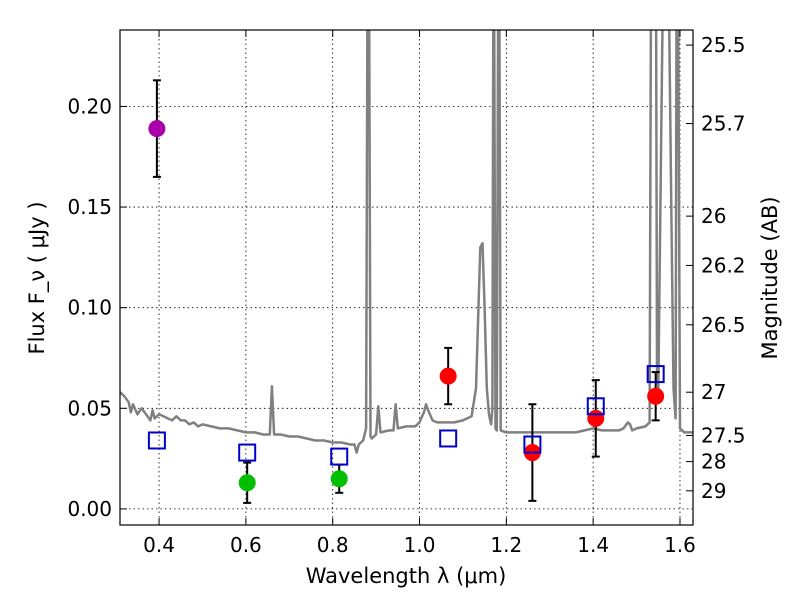  I want to click on right-tick-label: 25.7, so click(723, 124).